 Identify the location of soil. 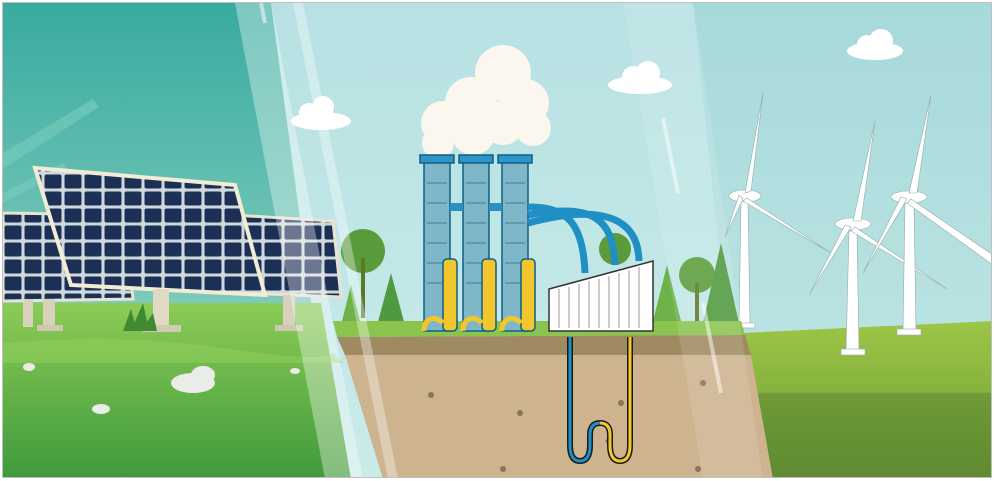
(559, 416).